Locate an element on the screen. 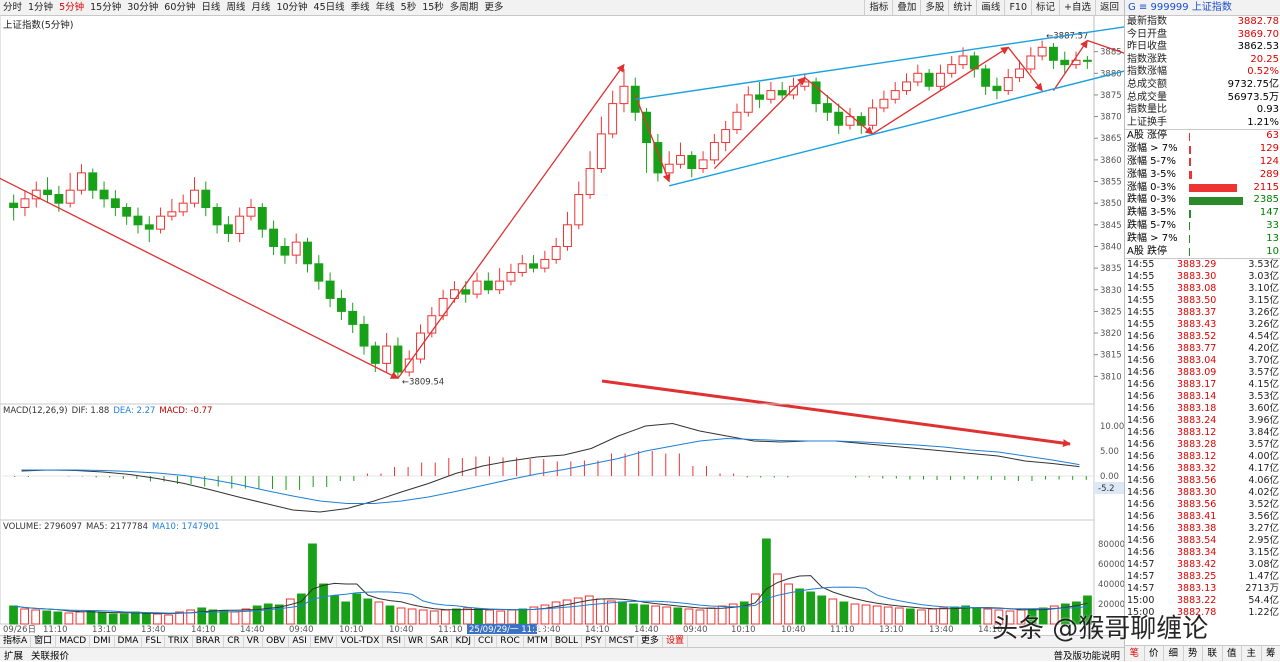  quote-tab-0: 笔 is located at coordinates (1135, 653).